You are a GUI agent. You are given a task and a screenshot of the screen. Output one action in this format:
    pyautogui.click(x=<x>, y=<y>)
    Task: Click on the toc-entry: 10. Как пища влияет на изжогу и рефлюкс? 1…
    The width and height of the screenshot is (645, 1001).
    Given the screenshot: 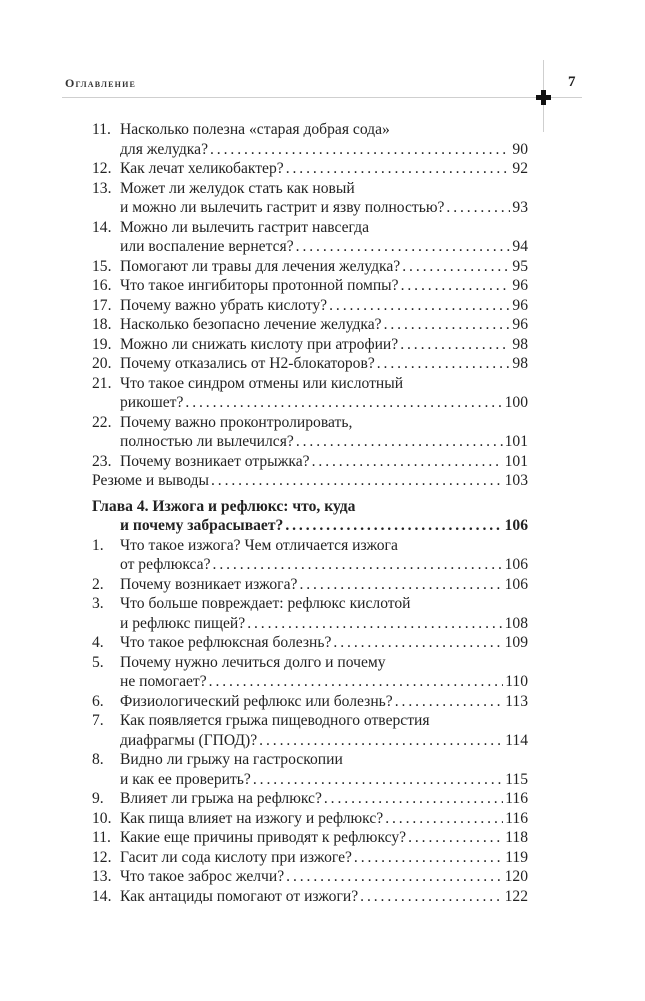 What is the action you would take?
    pyautogui.click(x=310, y=819)
    